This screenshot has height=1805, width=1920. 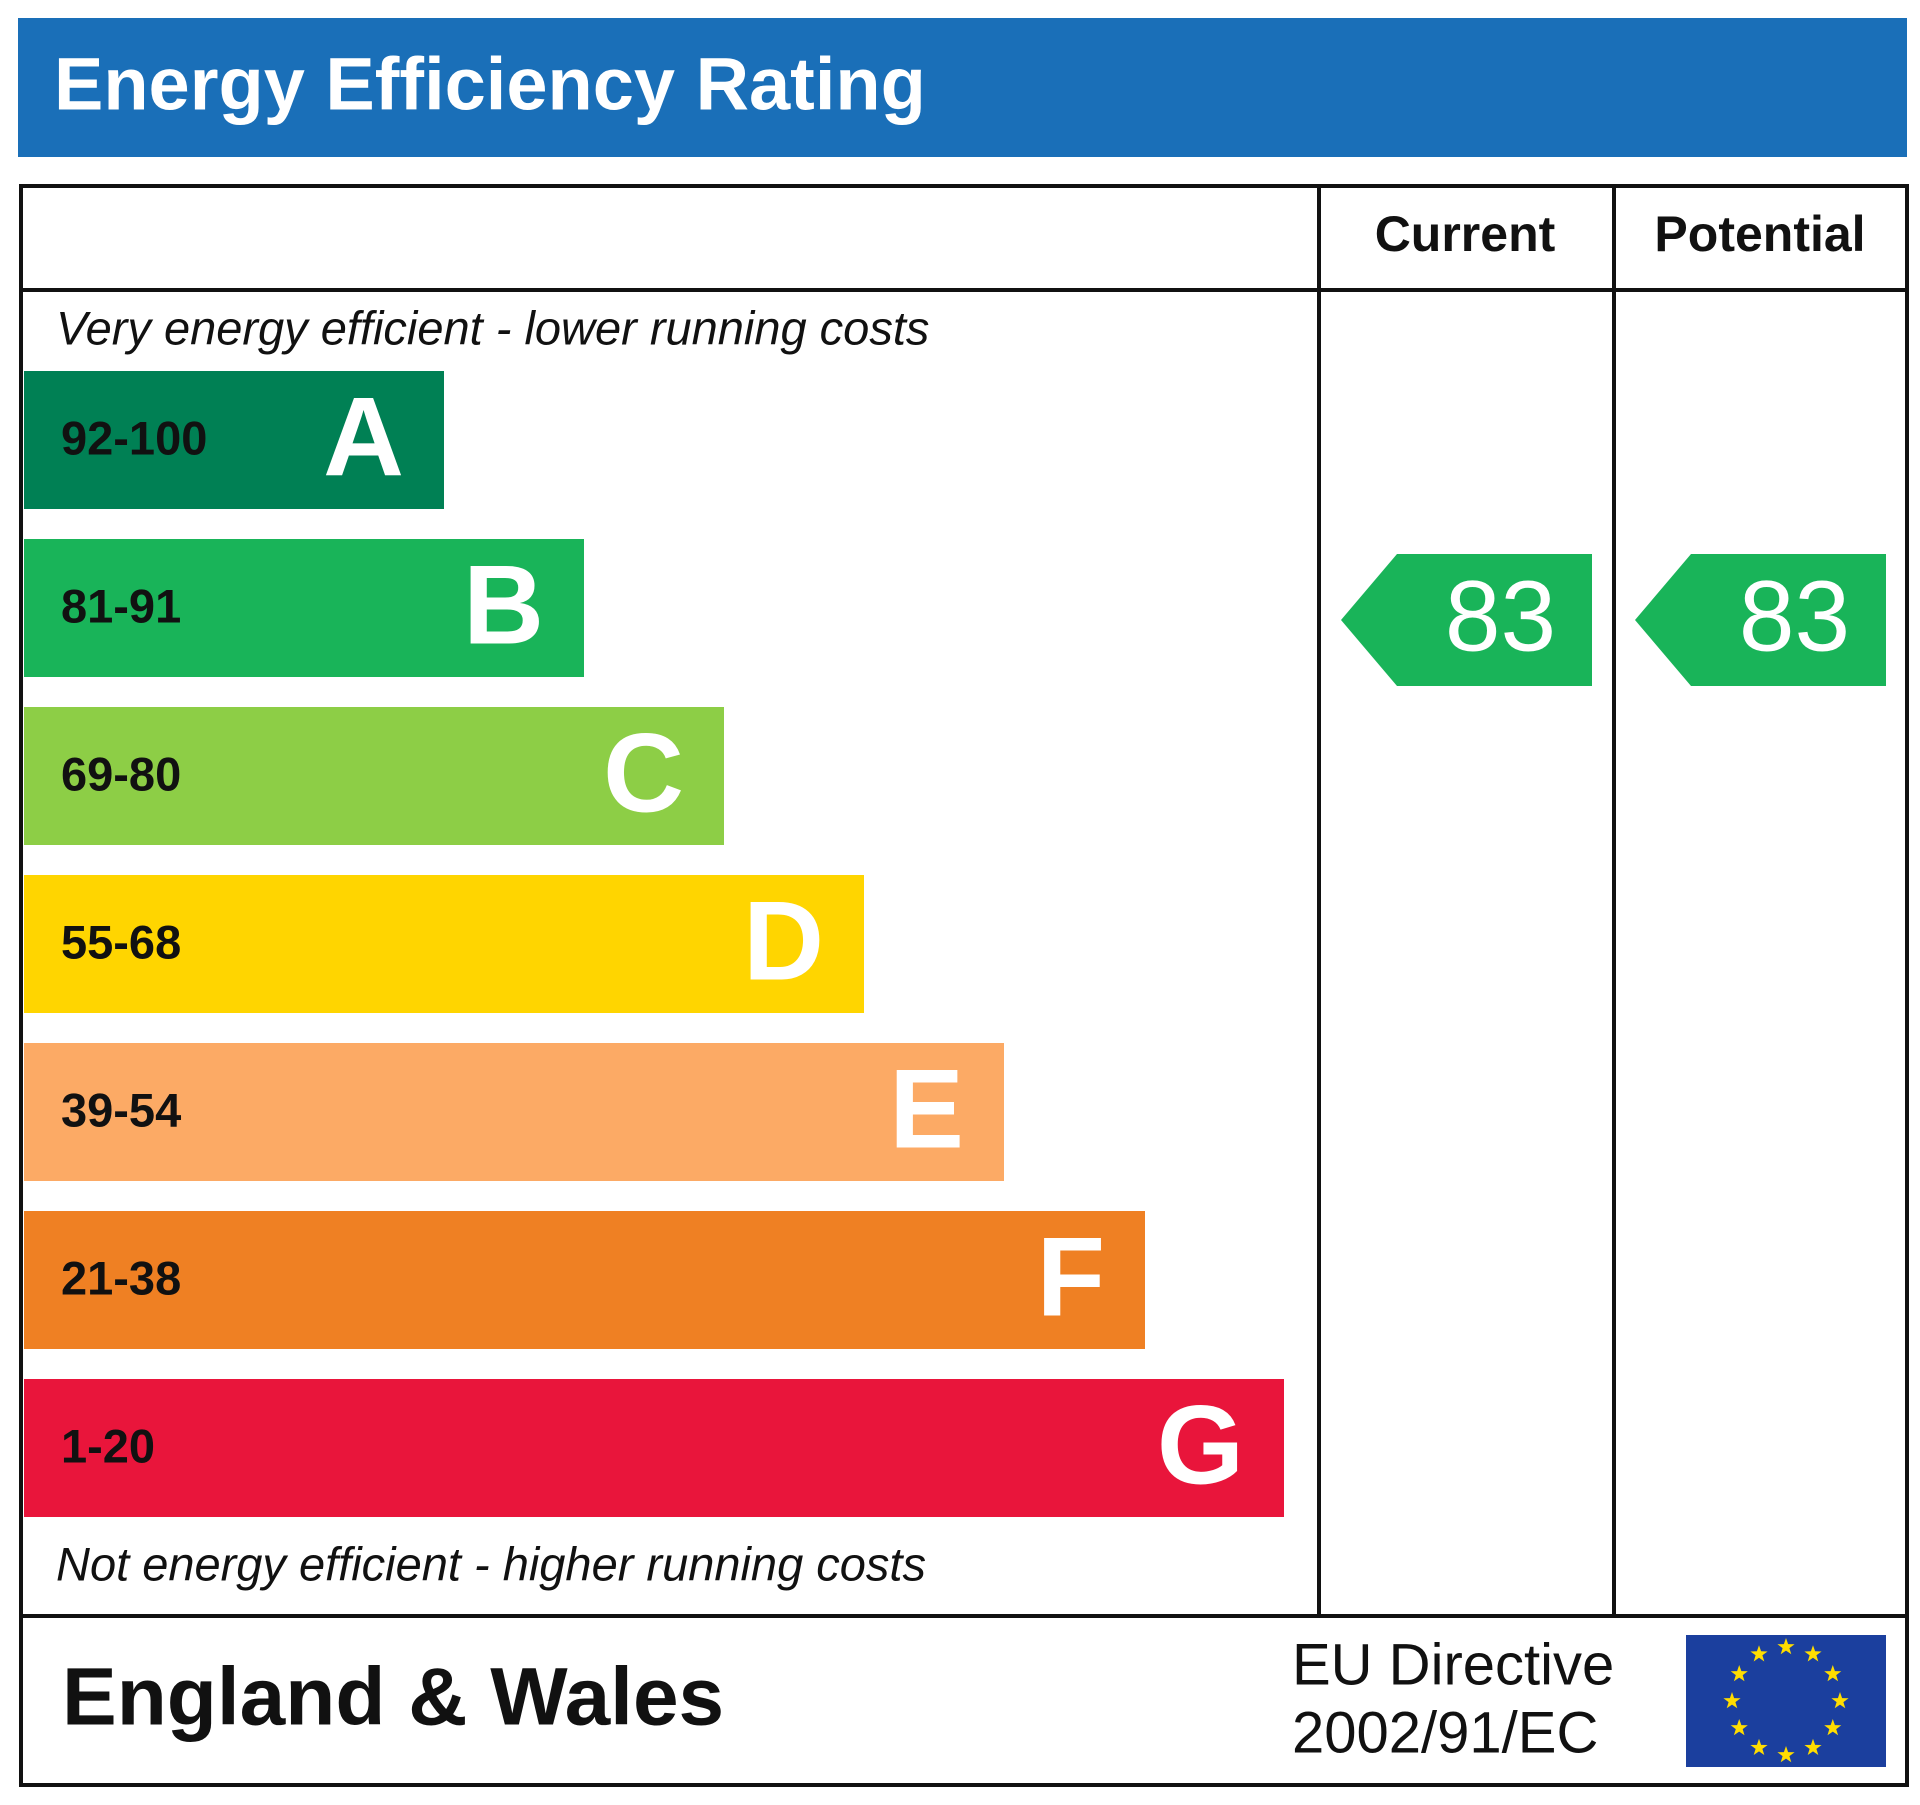 What do you see at coordinates (108, 1445) in the screenshot?
I see `band-range: 1-20` at bounding box center [108, 1445].